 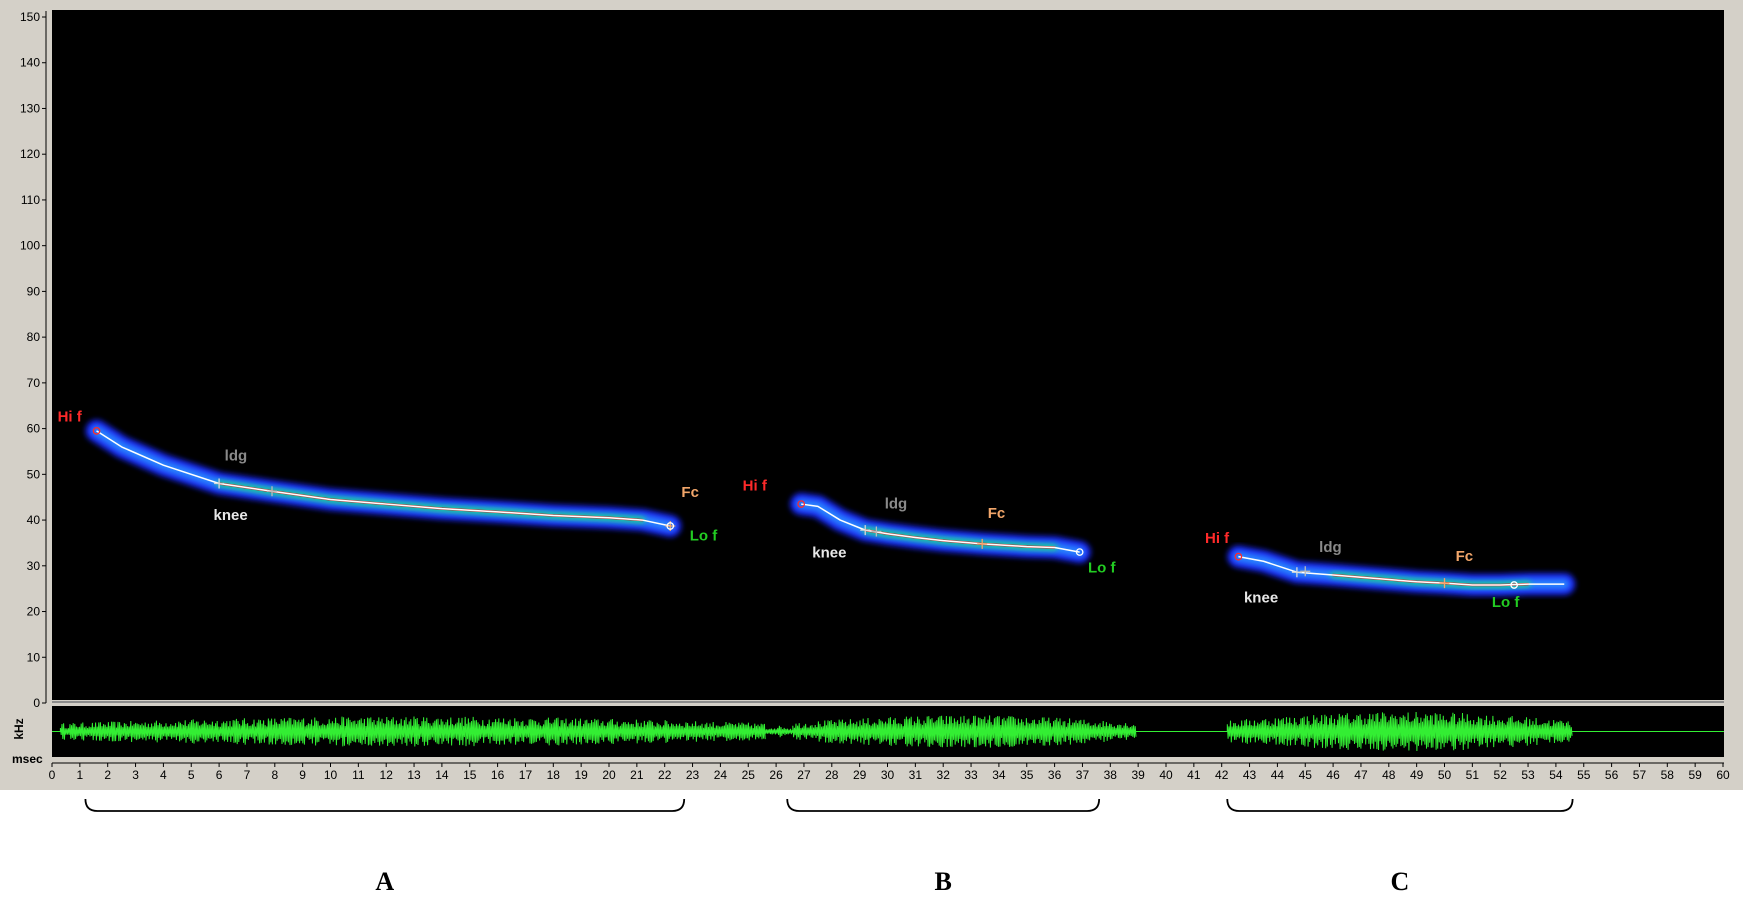 I want to click on x-tick-label: 4, so click(x=163, y=775).